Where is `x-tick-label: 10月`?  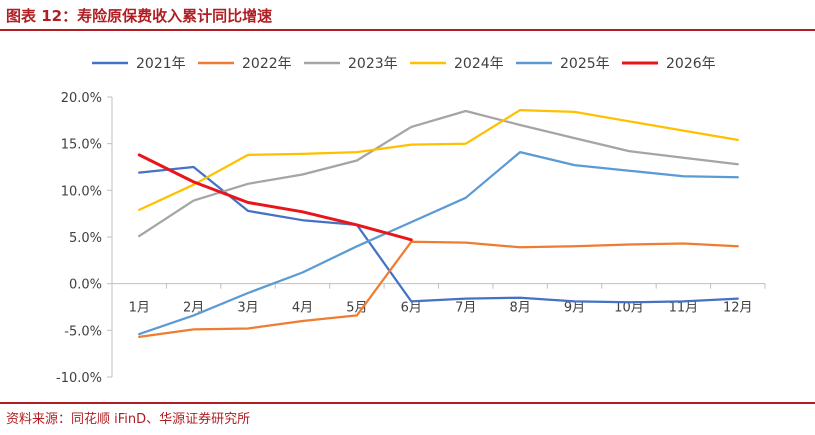 x-tick-label: 10月 is located at coordinates (629, 308).